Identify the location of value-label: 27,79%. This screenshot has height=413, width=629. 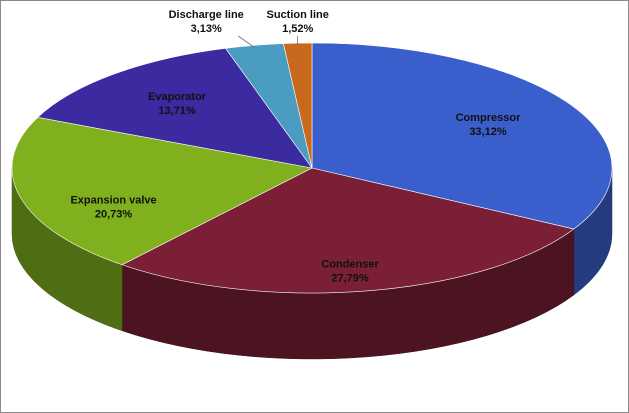
(350, 278).